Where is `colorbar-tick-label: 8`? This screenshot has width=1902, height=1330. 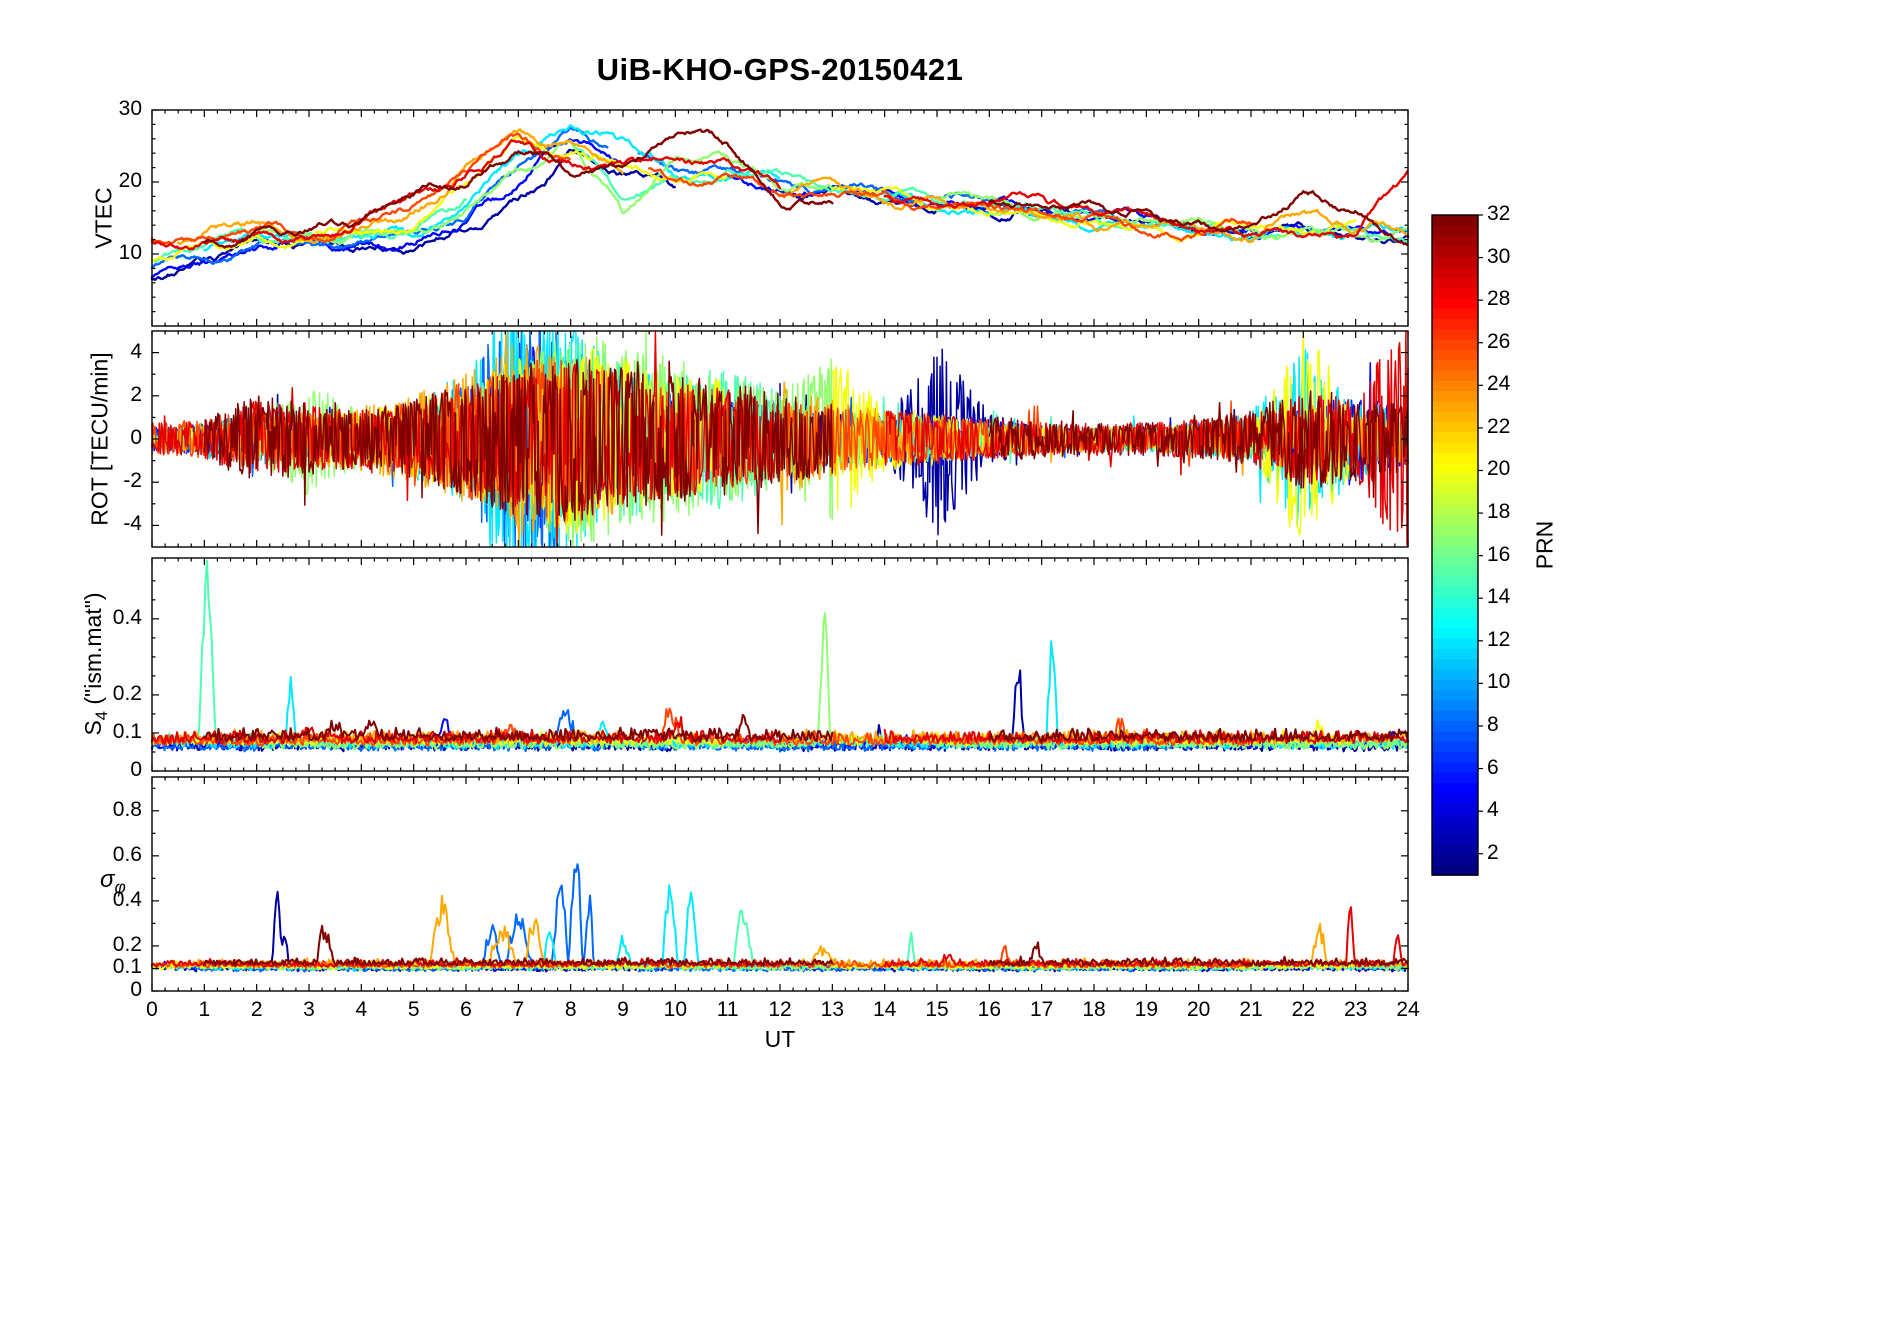
colorbar-tick-label: 8 is located at coordinates (1493, 724).